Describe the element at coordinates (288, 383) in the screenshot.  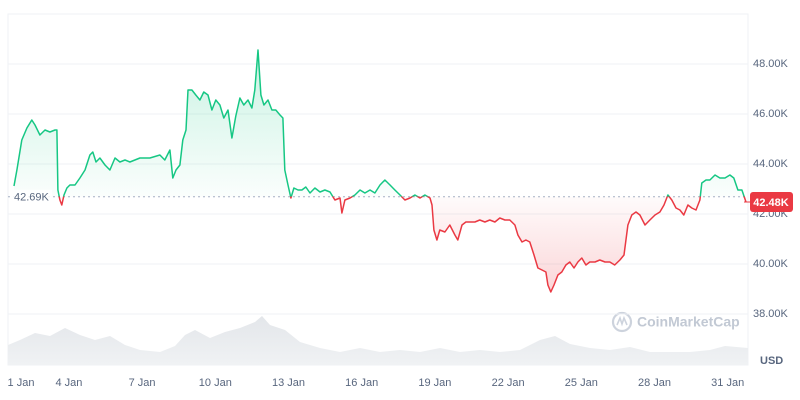
I see `x-tick-label: 13 Jan` at that location.